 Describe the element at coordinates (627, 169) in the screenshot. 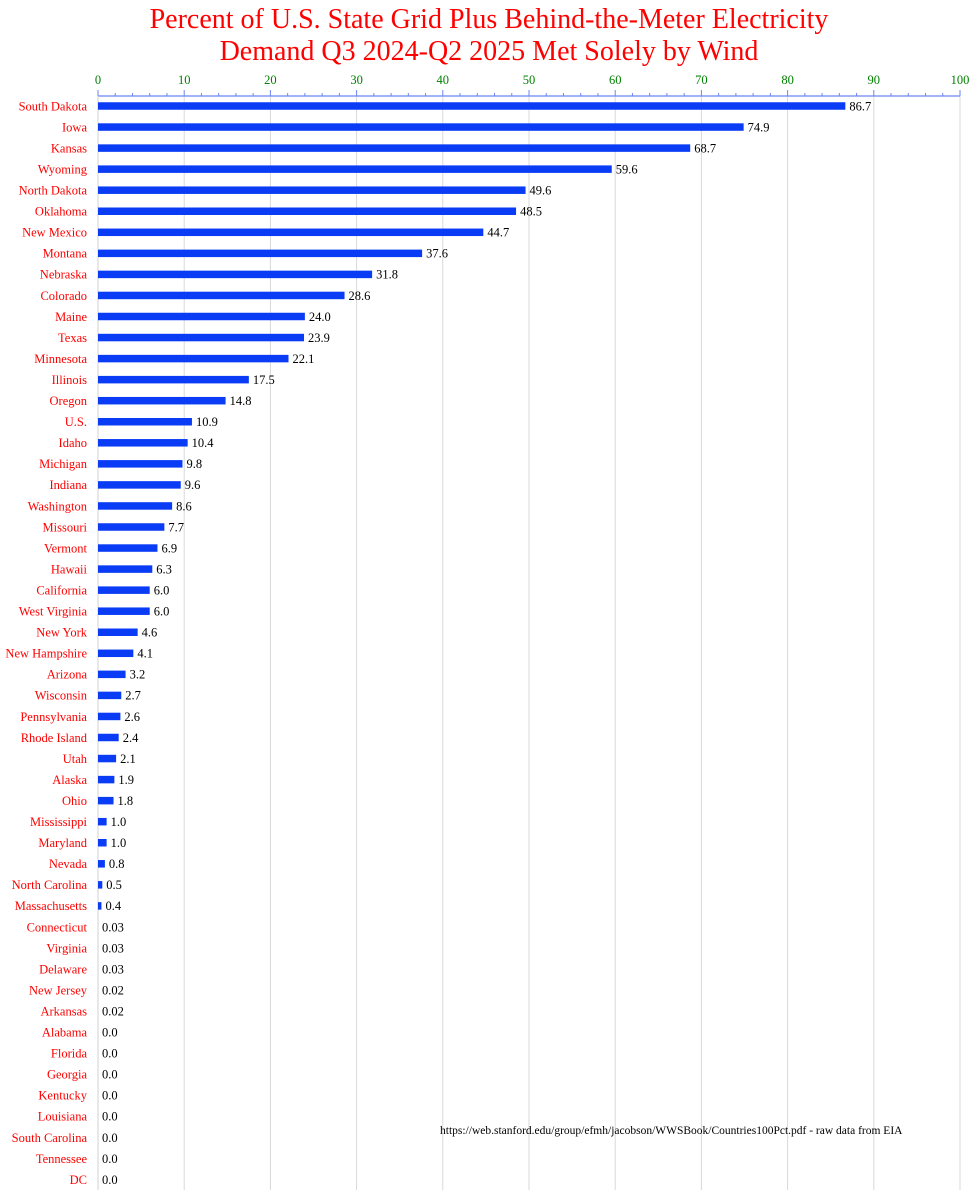

I see `value-label: 59.6` at that location.